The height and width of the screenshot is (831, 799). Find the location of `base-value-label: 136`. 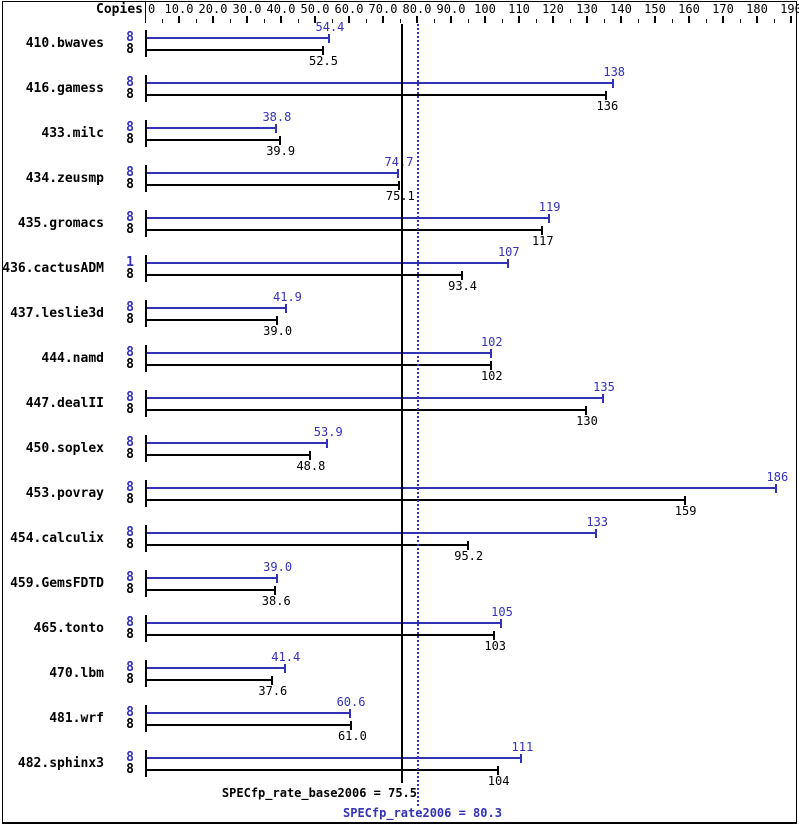

base-value-label: 136 is located at coordinates (607, 105).